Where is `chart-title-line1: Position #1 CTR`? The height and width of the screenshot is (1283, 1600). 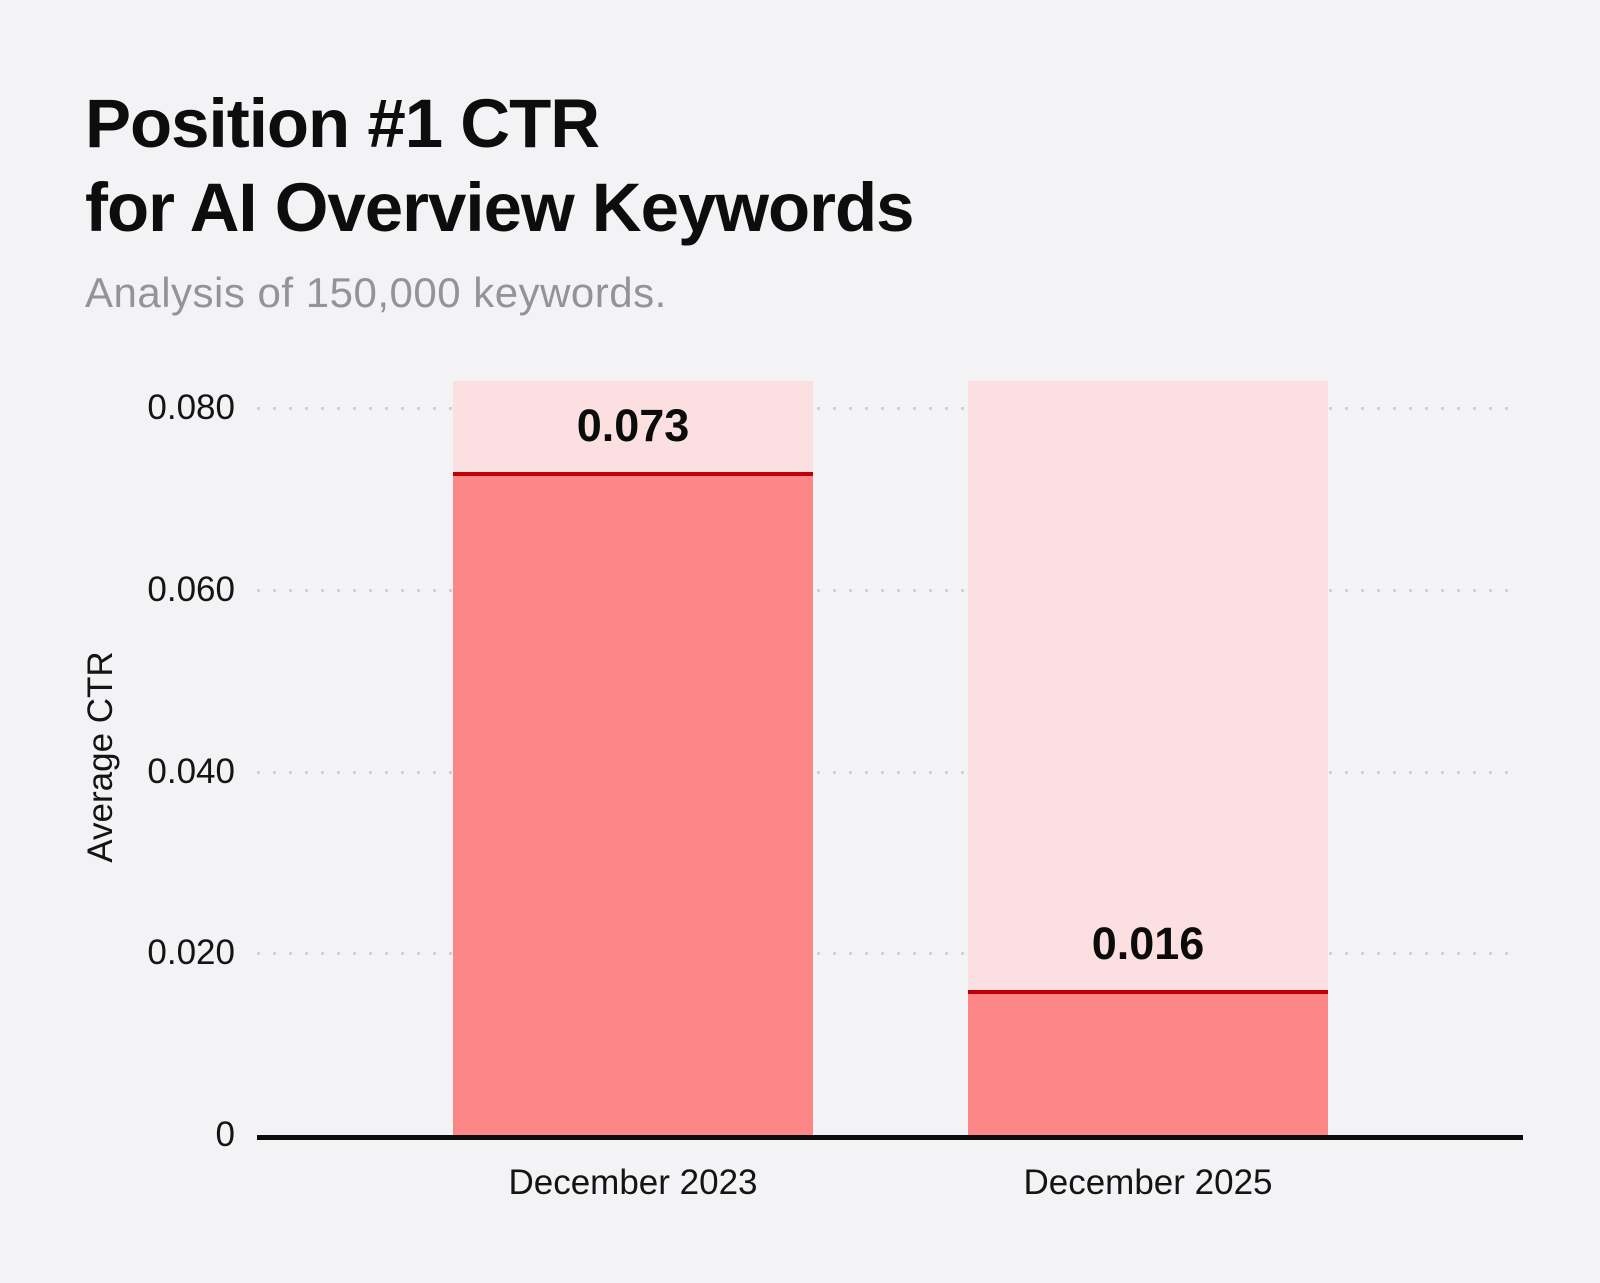 chart-title-line1: Position #1 CTR is located at coordinates (342, 123).